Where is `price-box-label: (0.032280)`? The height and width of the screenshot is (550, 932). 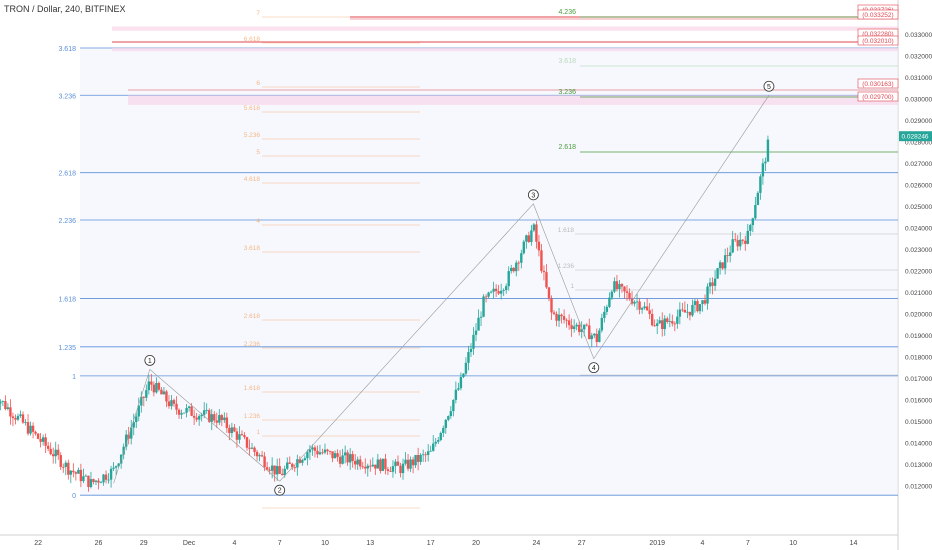 price-box-label: (0.032280) is located at coordinates (877, 34).